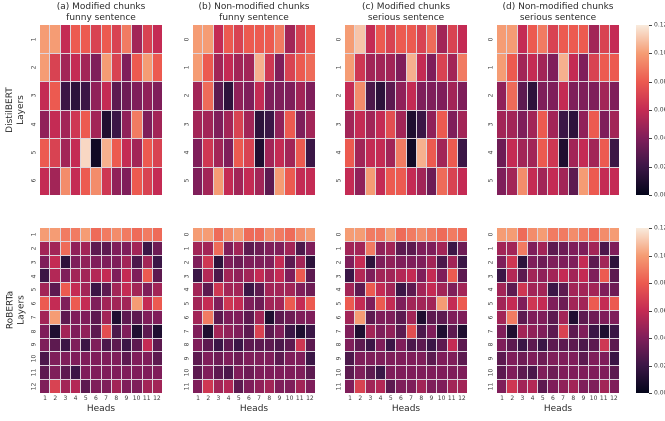 The height and width of the screenshot is (421, 665). I want to click on row-tick-labels: 1 2 3 4 5 6, so click(34, 110).